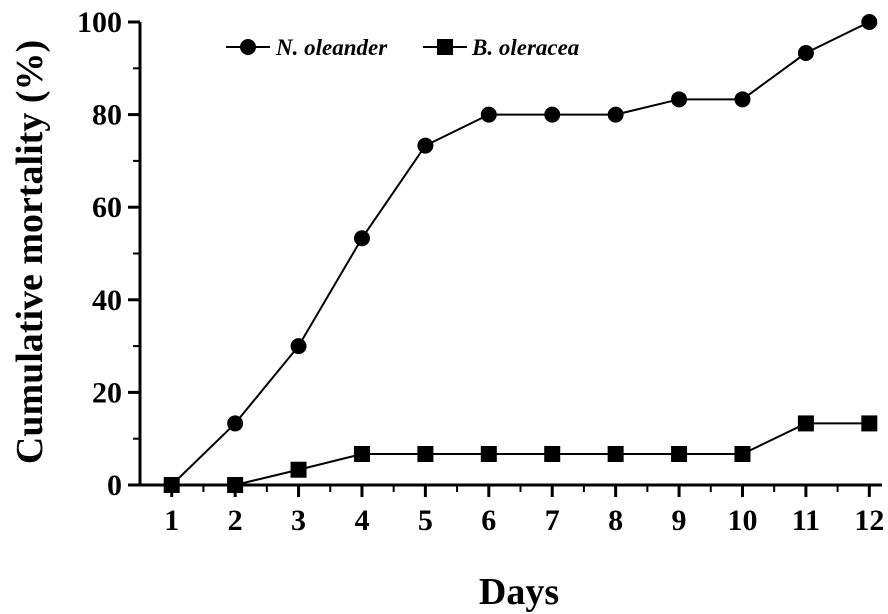 The width and height of the screenshot is (888, 614). Describe the element at coordinates (869, 520) in the screenshot. I see `x-tick-label: 12` at that location.